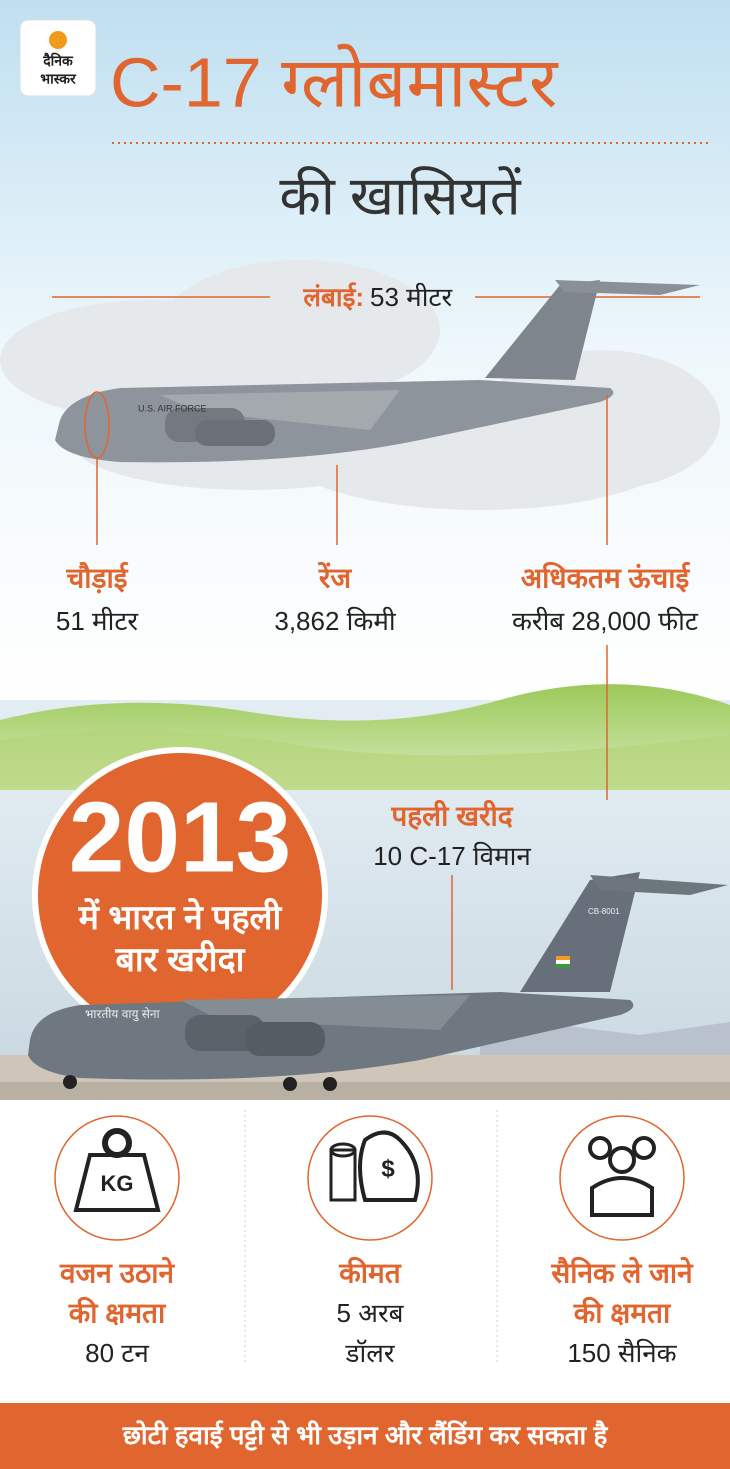 This screenshot has width=730, height=1469. I want to click on logo-sun, so click(58, 40).